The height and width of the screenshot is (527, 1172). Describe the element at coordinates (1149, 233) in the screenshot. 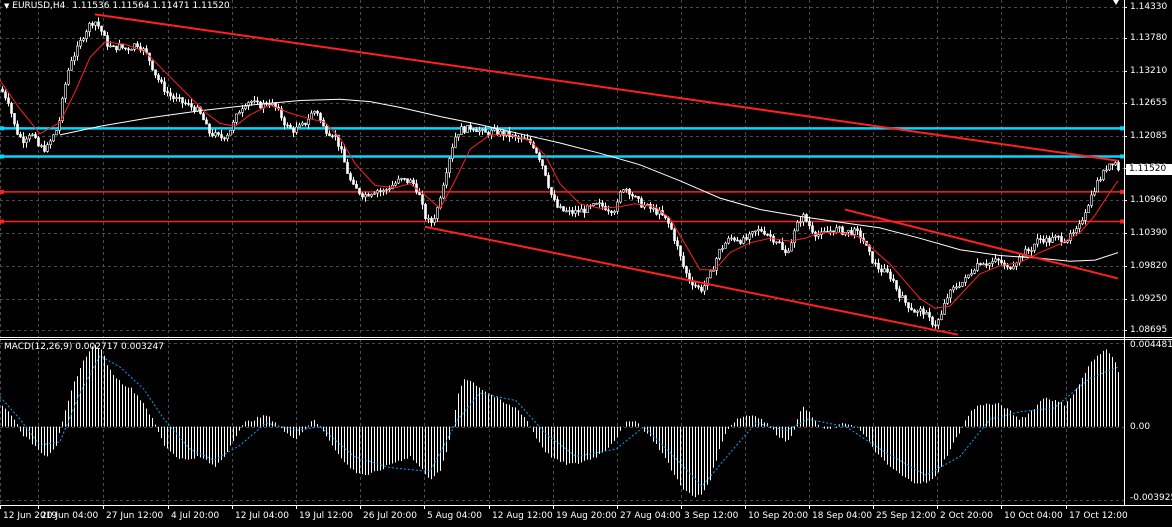

I see `price-axis-label: 1.10390` at that location.